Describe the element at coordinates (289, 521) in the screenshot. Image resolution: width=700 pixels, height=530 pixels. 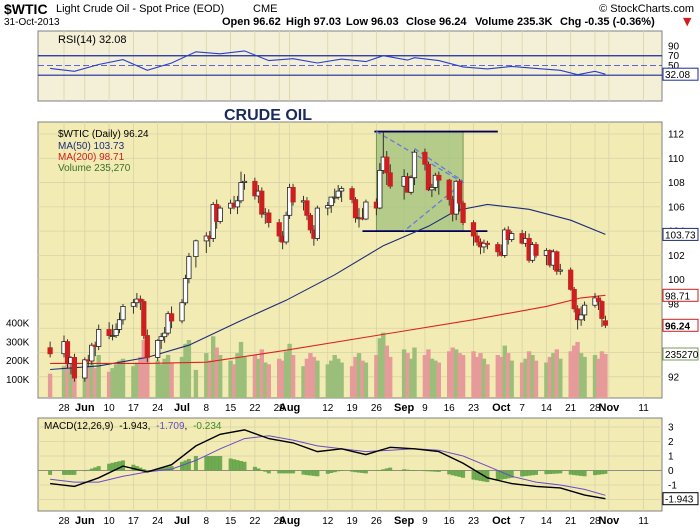
I see `x-tick-label: Aug` at that location.